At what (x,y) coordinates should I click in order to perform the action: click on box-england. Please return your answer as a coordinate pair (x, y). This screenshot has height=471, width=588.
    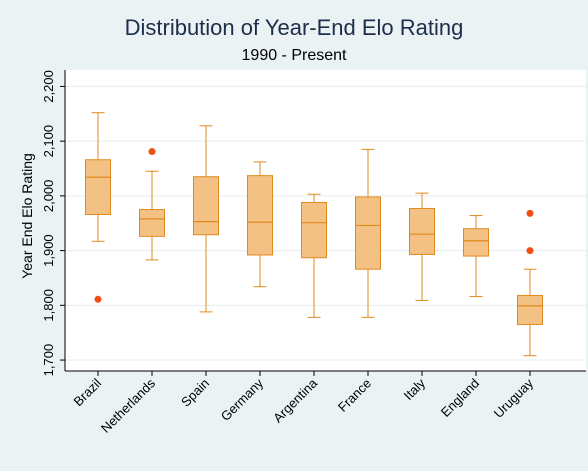
    Looking at the image, I should click on (476, 256).